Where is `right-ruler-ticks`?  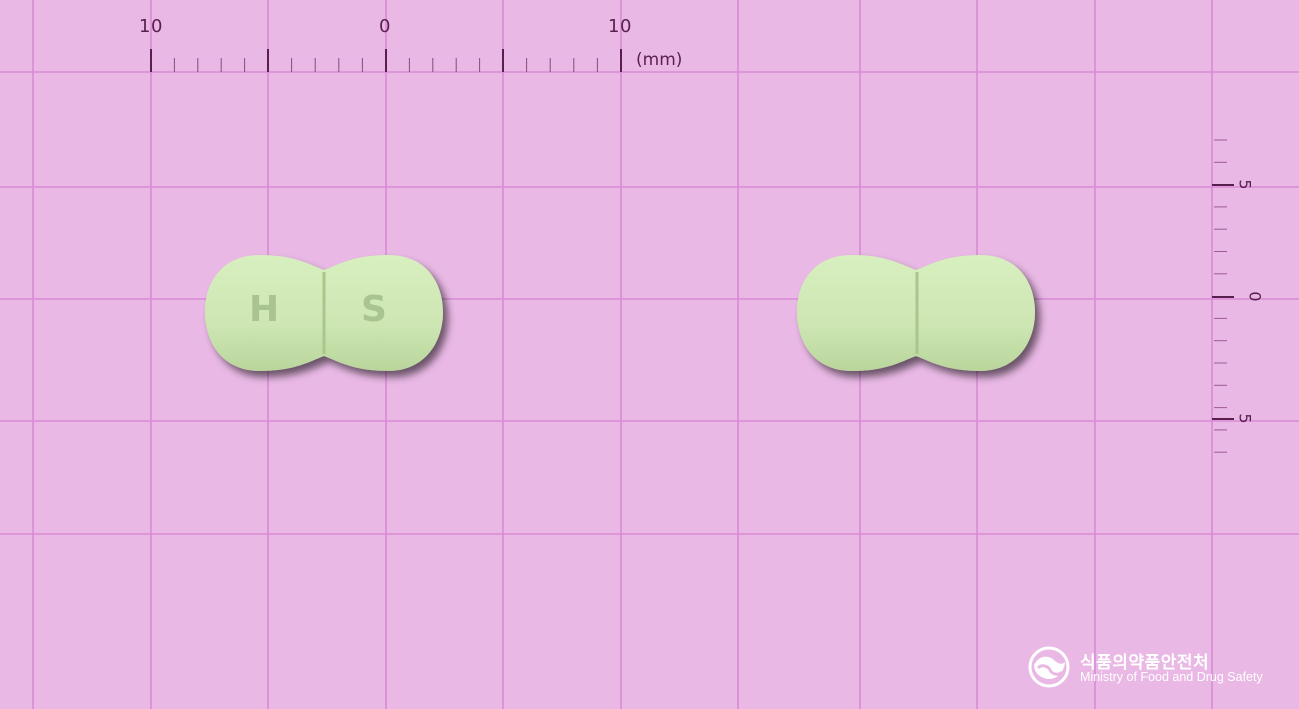 right-ruler-ticks is located at coordinates (1223, 302).